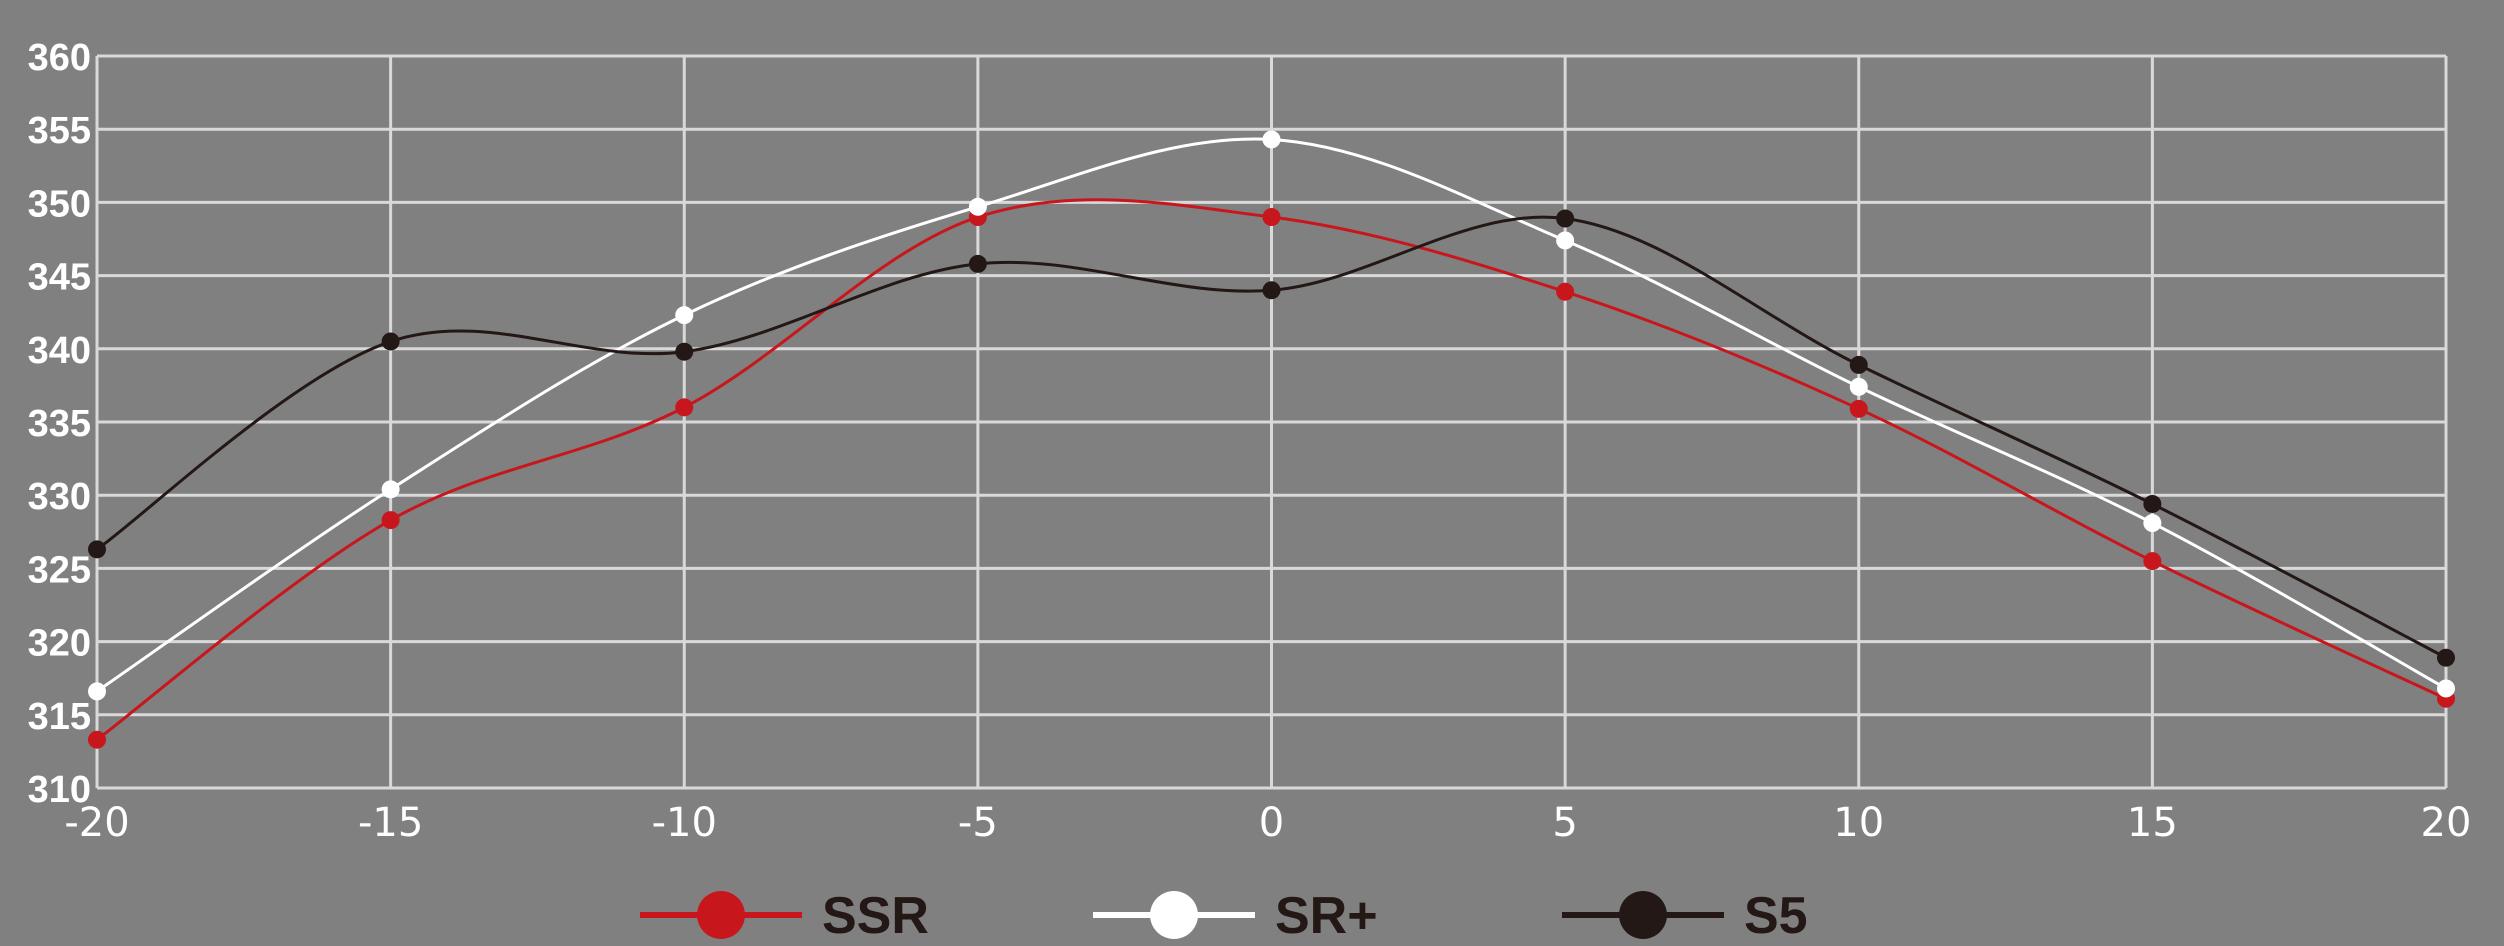 The width and height of the screenshot is (2504, 946). I want to click on x-tick-label: 5, so click(1564, 823).